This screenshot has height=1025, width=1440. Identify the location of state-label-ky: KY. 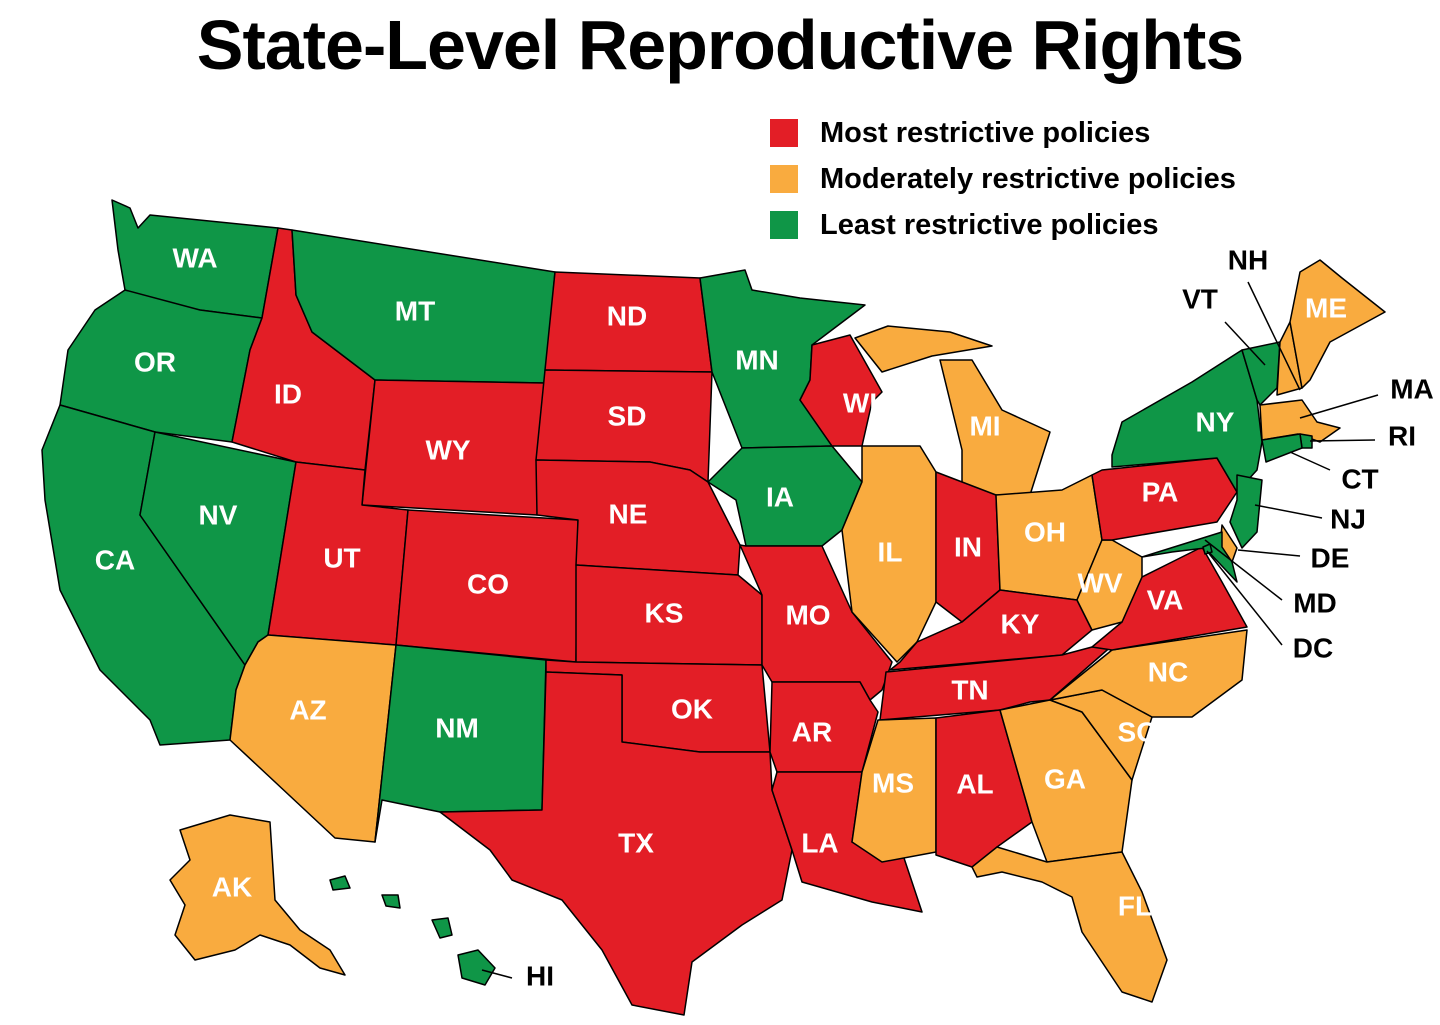
(1020, 623).